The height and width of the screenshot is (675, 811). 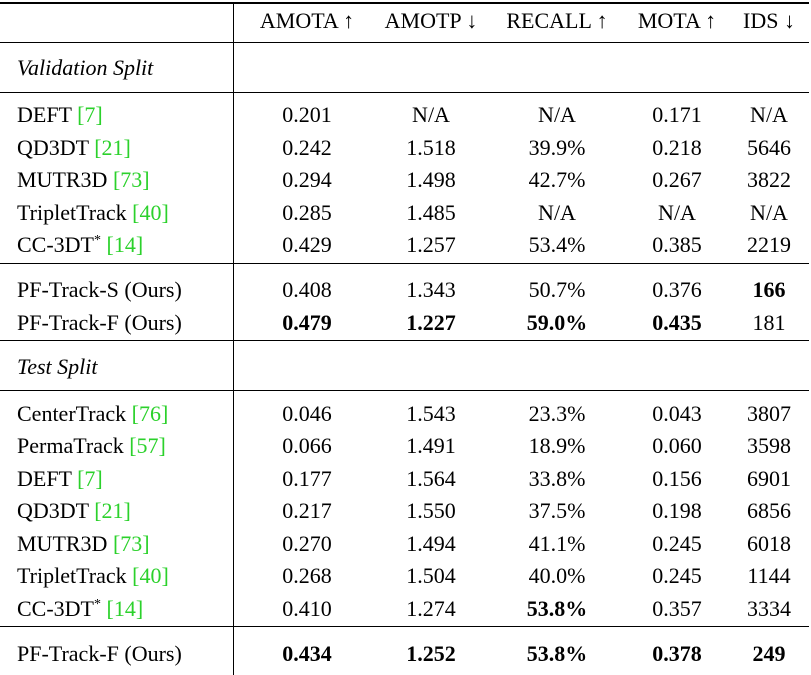 I want to click on value-cell: 0.245, so click(x=677, y=543).